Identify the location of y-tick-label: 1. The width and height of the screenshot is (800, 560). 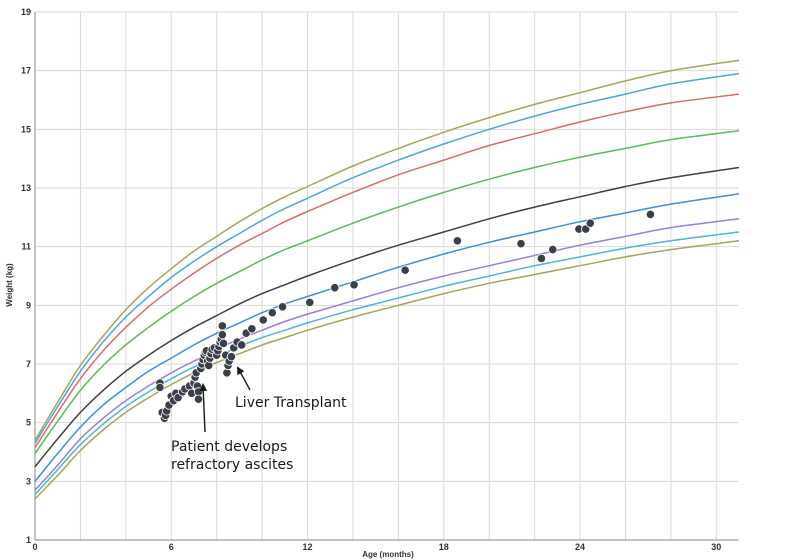
(28, 540).